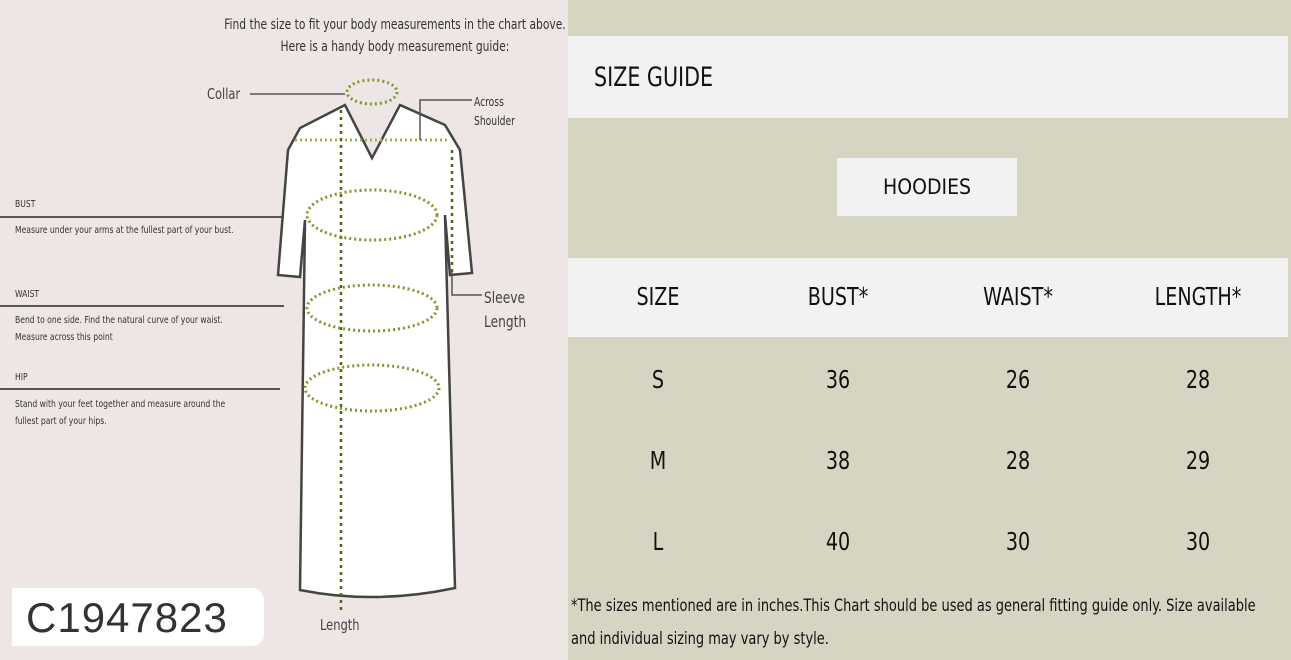 Image resolution: width=1291 pixels, height=660 pixels. What do you see at coordinates (224, 94) in the screenshot?
I see `collar-label: Collar` at bounding box center [224, 94].